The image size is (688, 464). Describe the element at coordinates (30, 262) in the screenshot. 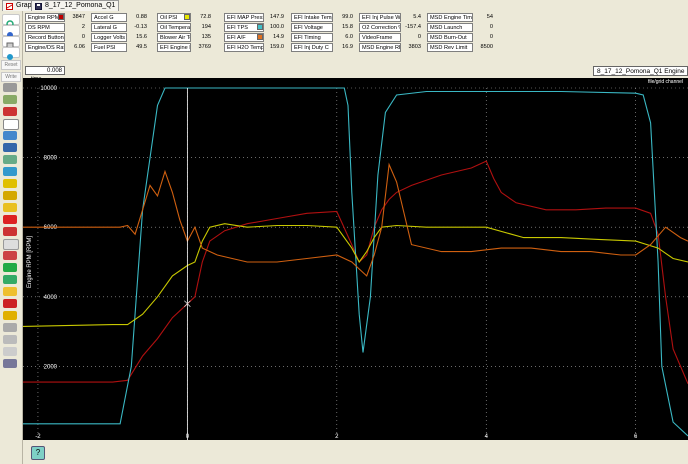

I see `y-axis-label: Engine RPM [RPM]` at that location.